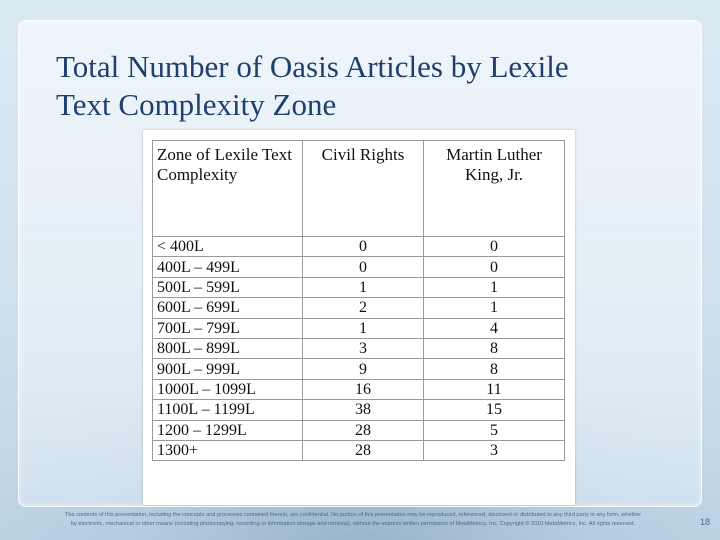  Describe the element at coordinates (494, 328) in the screenshot. I see `mlk-cell: 4` at that location.